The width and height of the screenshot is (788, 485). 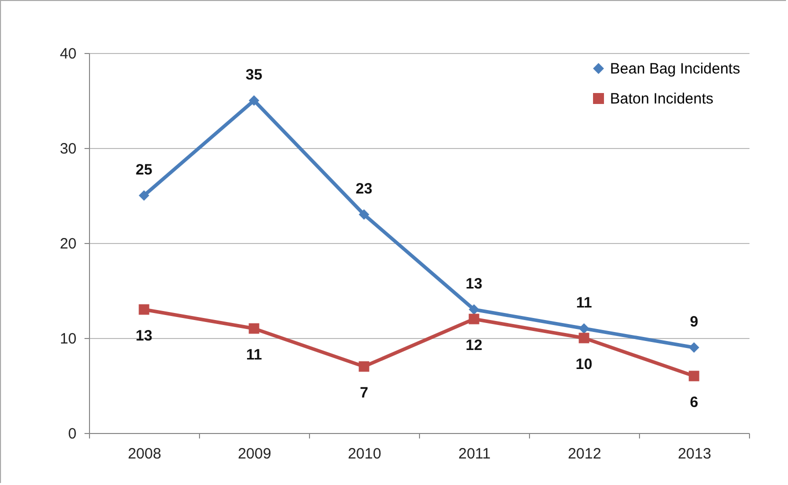 What do you see at coordinates (68, 339) in the screenshot?
I see `y-tick-label: 10` at bounding box center [68, 339].